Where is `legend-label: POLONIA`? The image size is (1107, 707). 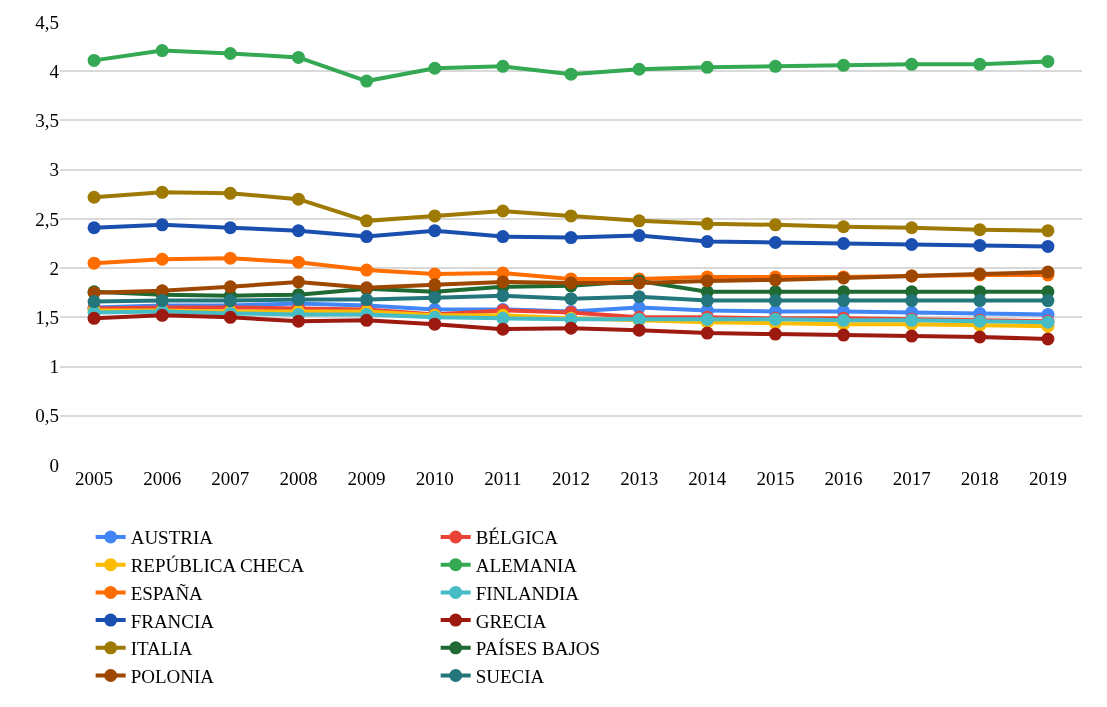
legend-label: POLONIA is located at coordinates (172, 676).